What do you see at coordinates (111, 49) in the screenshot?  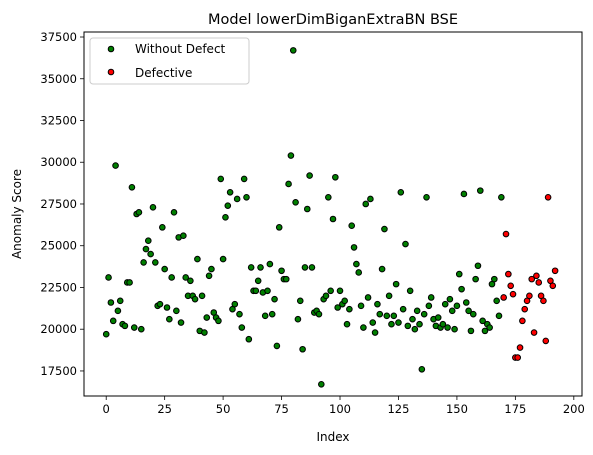 I see `legend-marker-without-defect` at bounding box center [111, 49].